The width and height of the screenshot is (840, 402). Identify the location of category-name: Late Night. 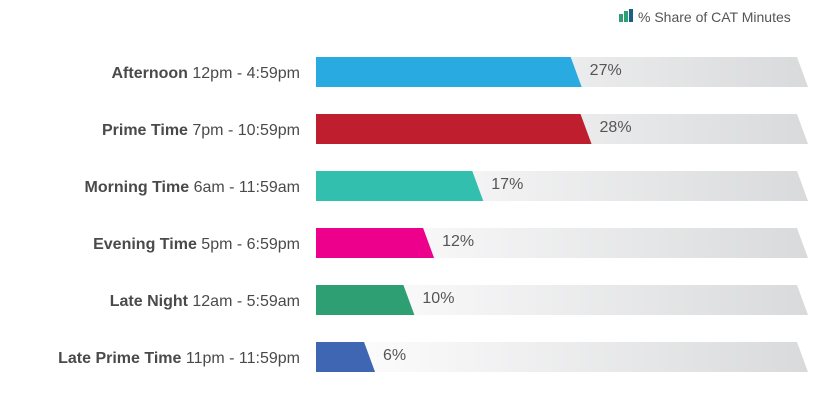
(149, 301).